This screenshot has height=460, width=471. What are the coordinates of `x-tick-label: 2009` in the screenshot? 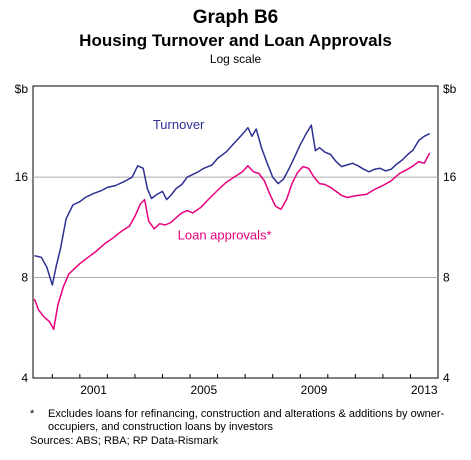 It's located at (314, 390).